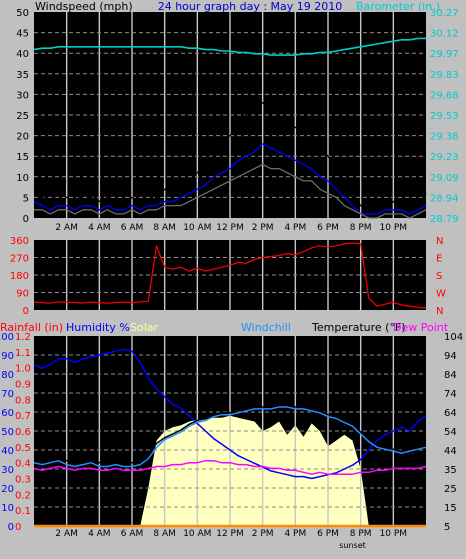 This screenshot has height=559, width=466. Describe the element at coordinates (450, 394) in the screenshot. I see `temperature-tick: 74` at that location.